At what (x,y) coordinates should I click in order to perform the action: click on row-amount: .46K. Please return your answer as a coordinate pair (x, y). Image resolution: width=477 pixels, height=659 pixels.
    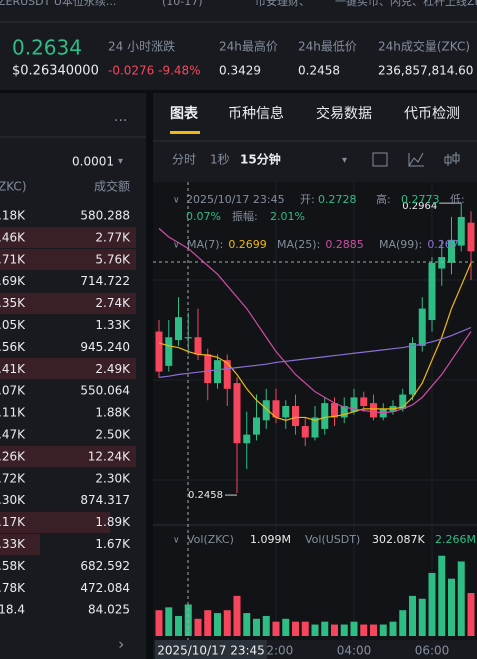
    Looking at the image, I should click on (13, 237).